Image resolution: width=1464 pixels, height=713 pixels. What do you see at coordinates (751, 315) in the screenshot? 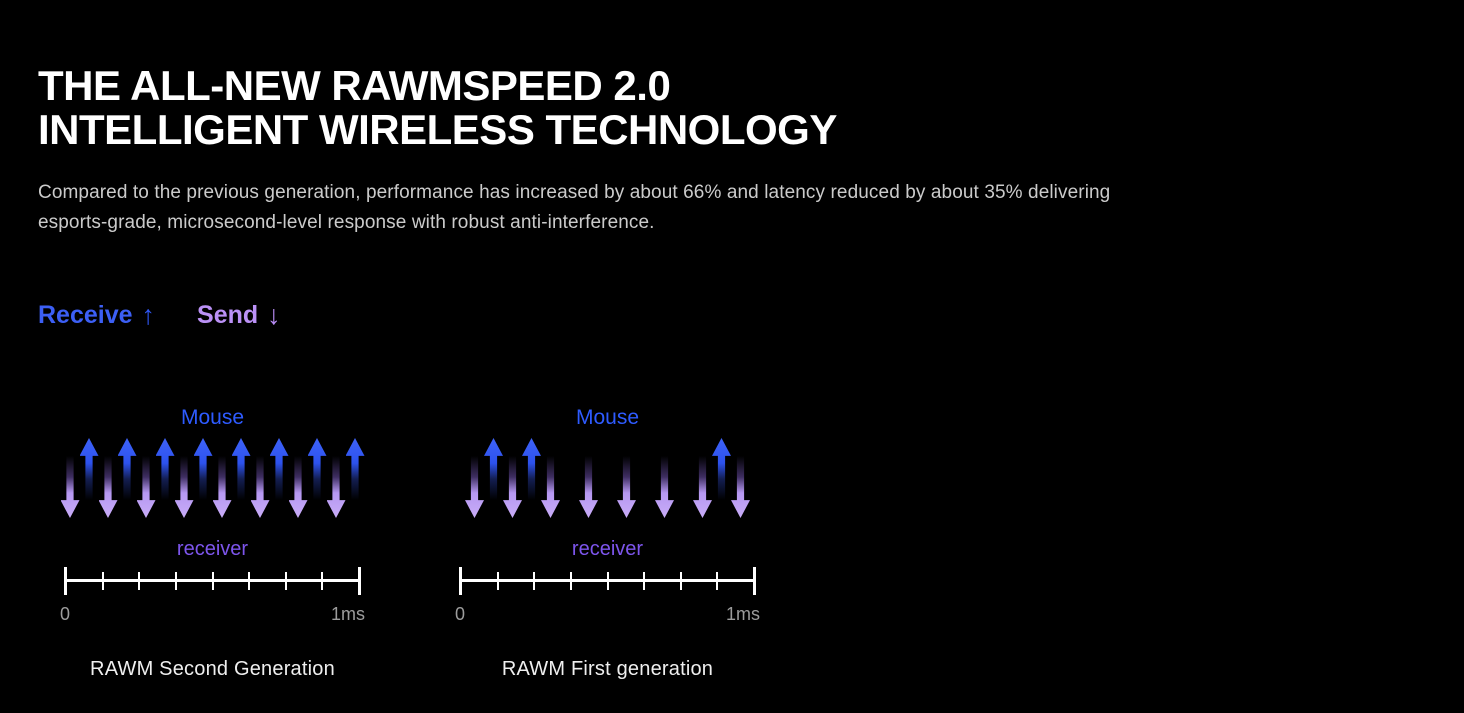
I see `direction-legend: Receive ↑ Send ↓` at bounding box center [751, 315].